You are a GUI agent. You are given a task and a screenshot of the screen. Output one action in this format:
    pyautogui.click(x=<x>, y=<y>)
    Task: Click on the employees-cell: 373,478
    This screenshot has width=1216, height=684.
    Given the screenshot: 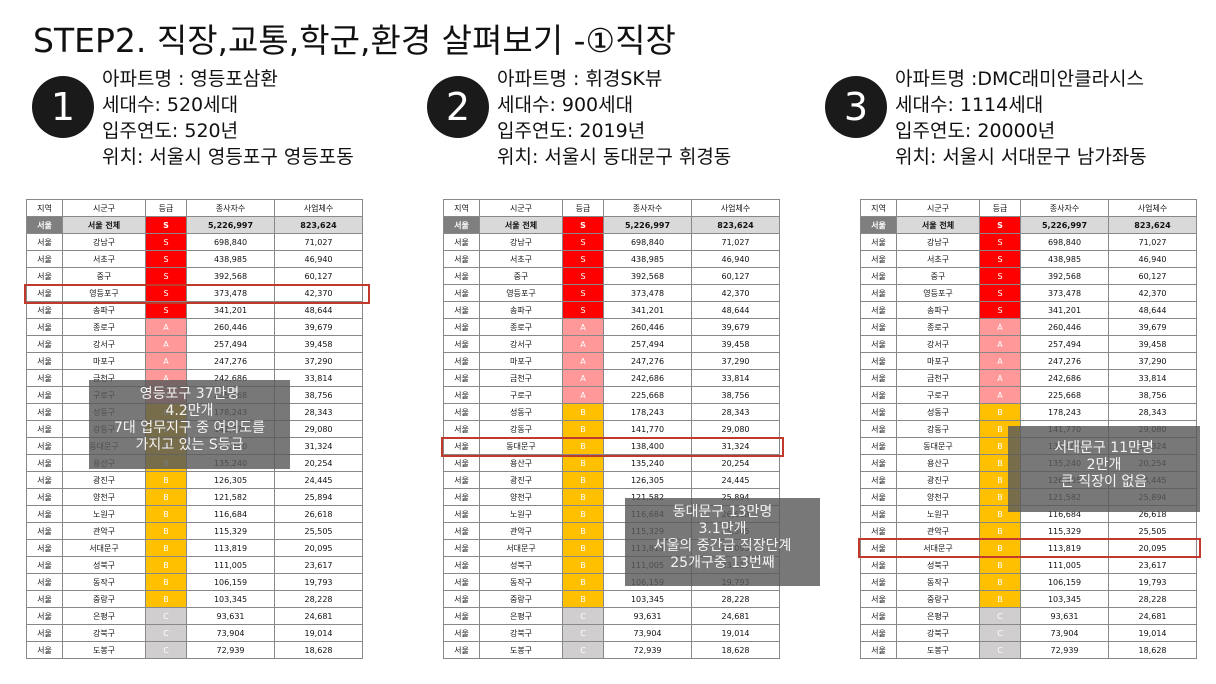 What is the action you would take?
    pyautogui.click(x=647, y=293)
    